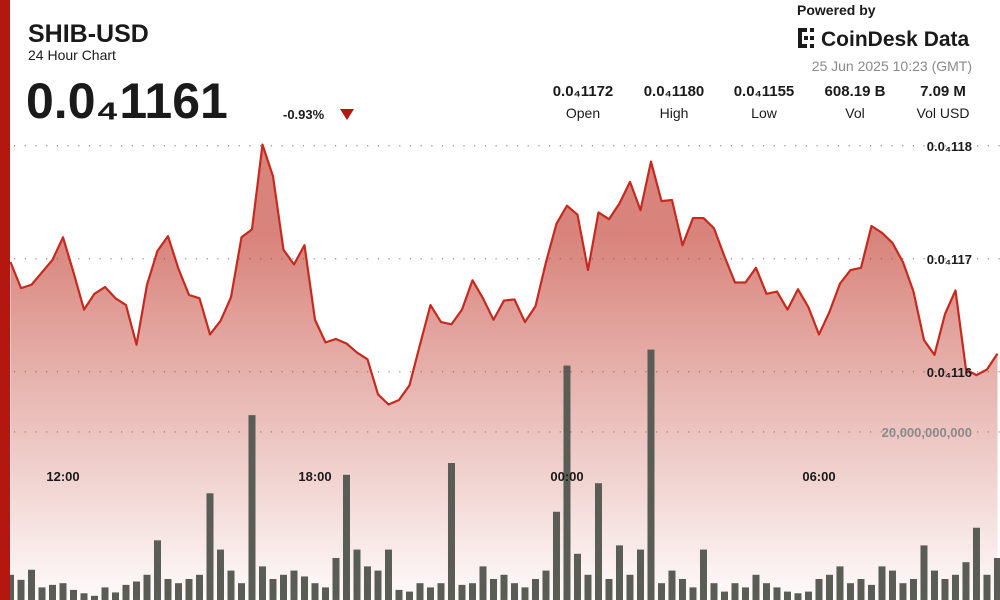  I want to click on stat-value: 0.0₄1172, so click(583, 91).